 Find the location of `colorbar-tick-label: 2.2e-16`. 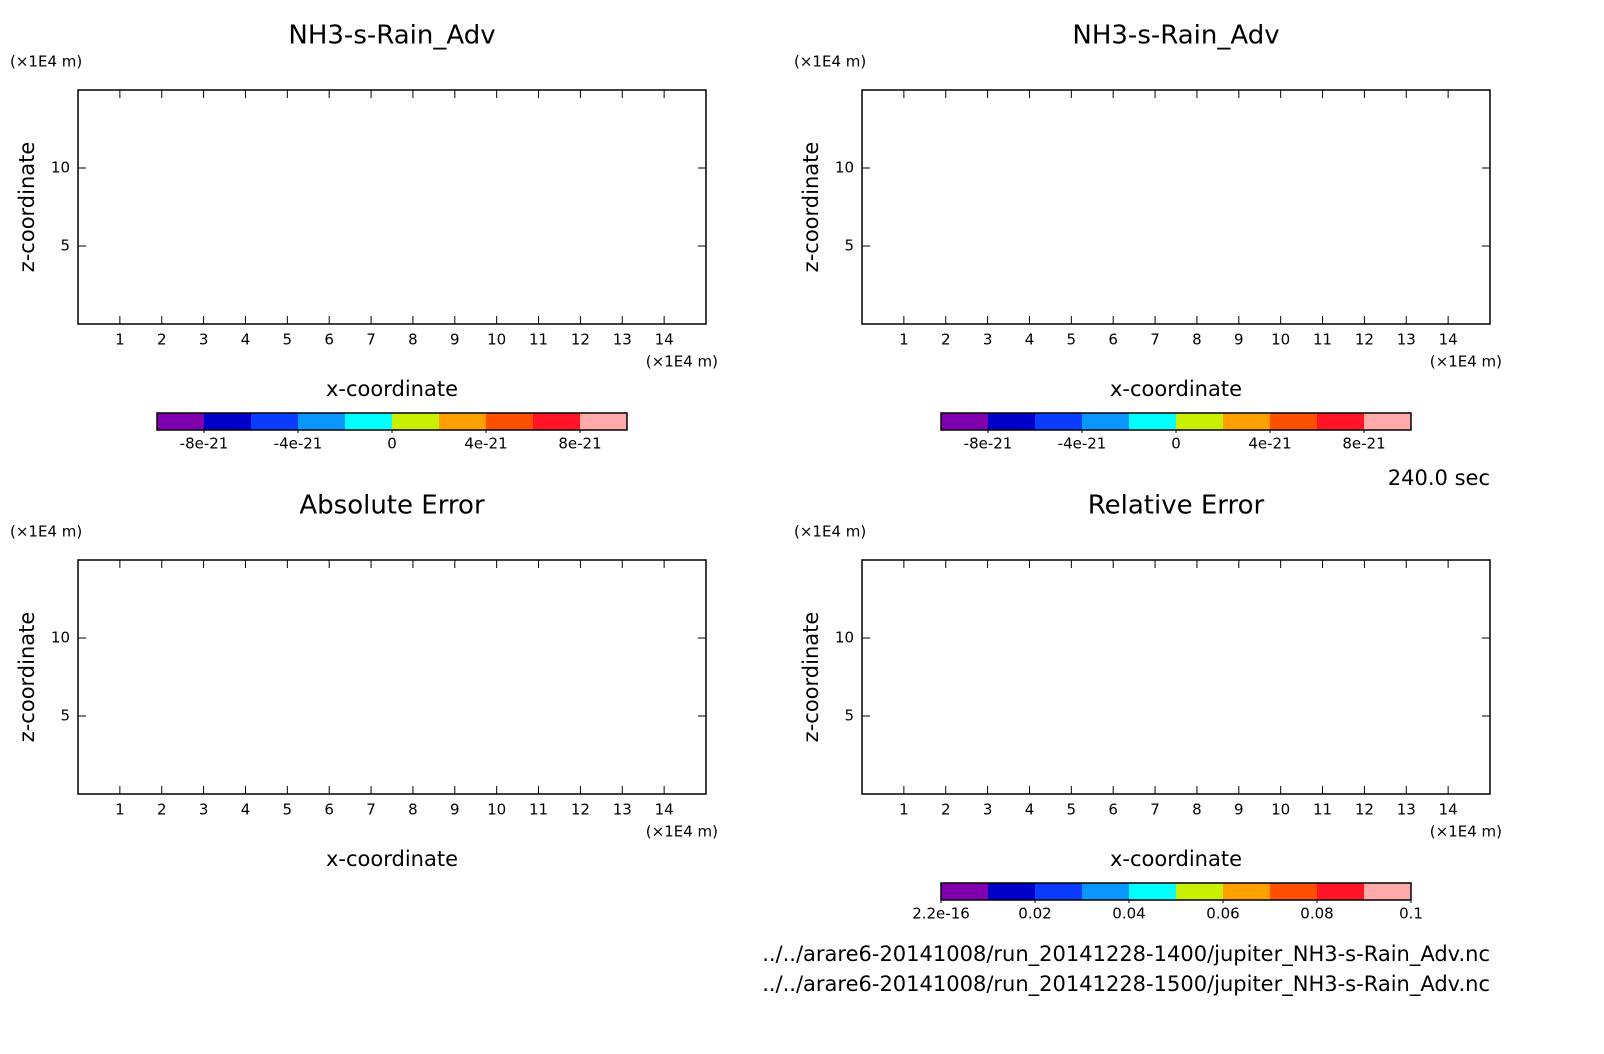

colorbar-tick-label: 2.2e-16 is located at coordinates (941, 914).